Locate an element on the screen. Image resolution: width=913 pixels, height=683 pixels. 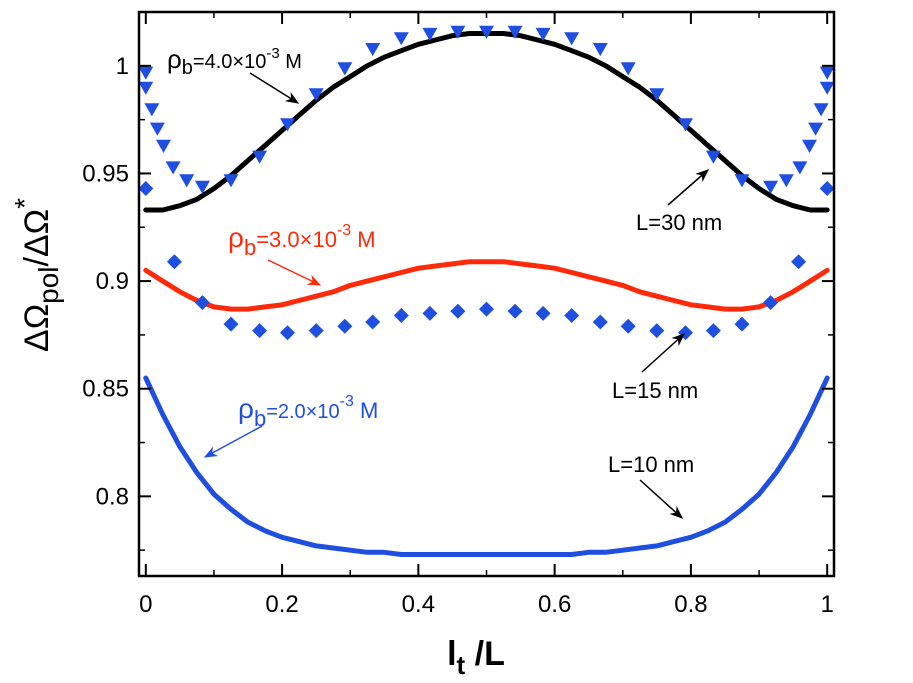
annotation-rho-4e-3: ρb=4.0×10-3 M is located at coordinates (234, 61).